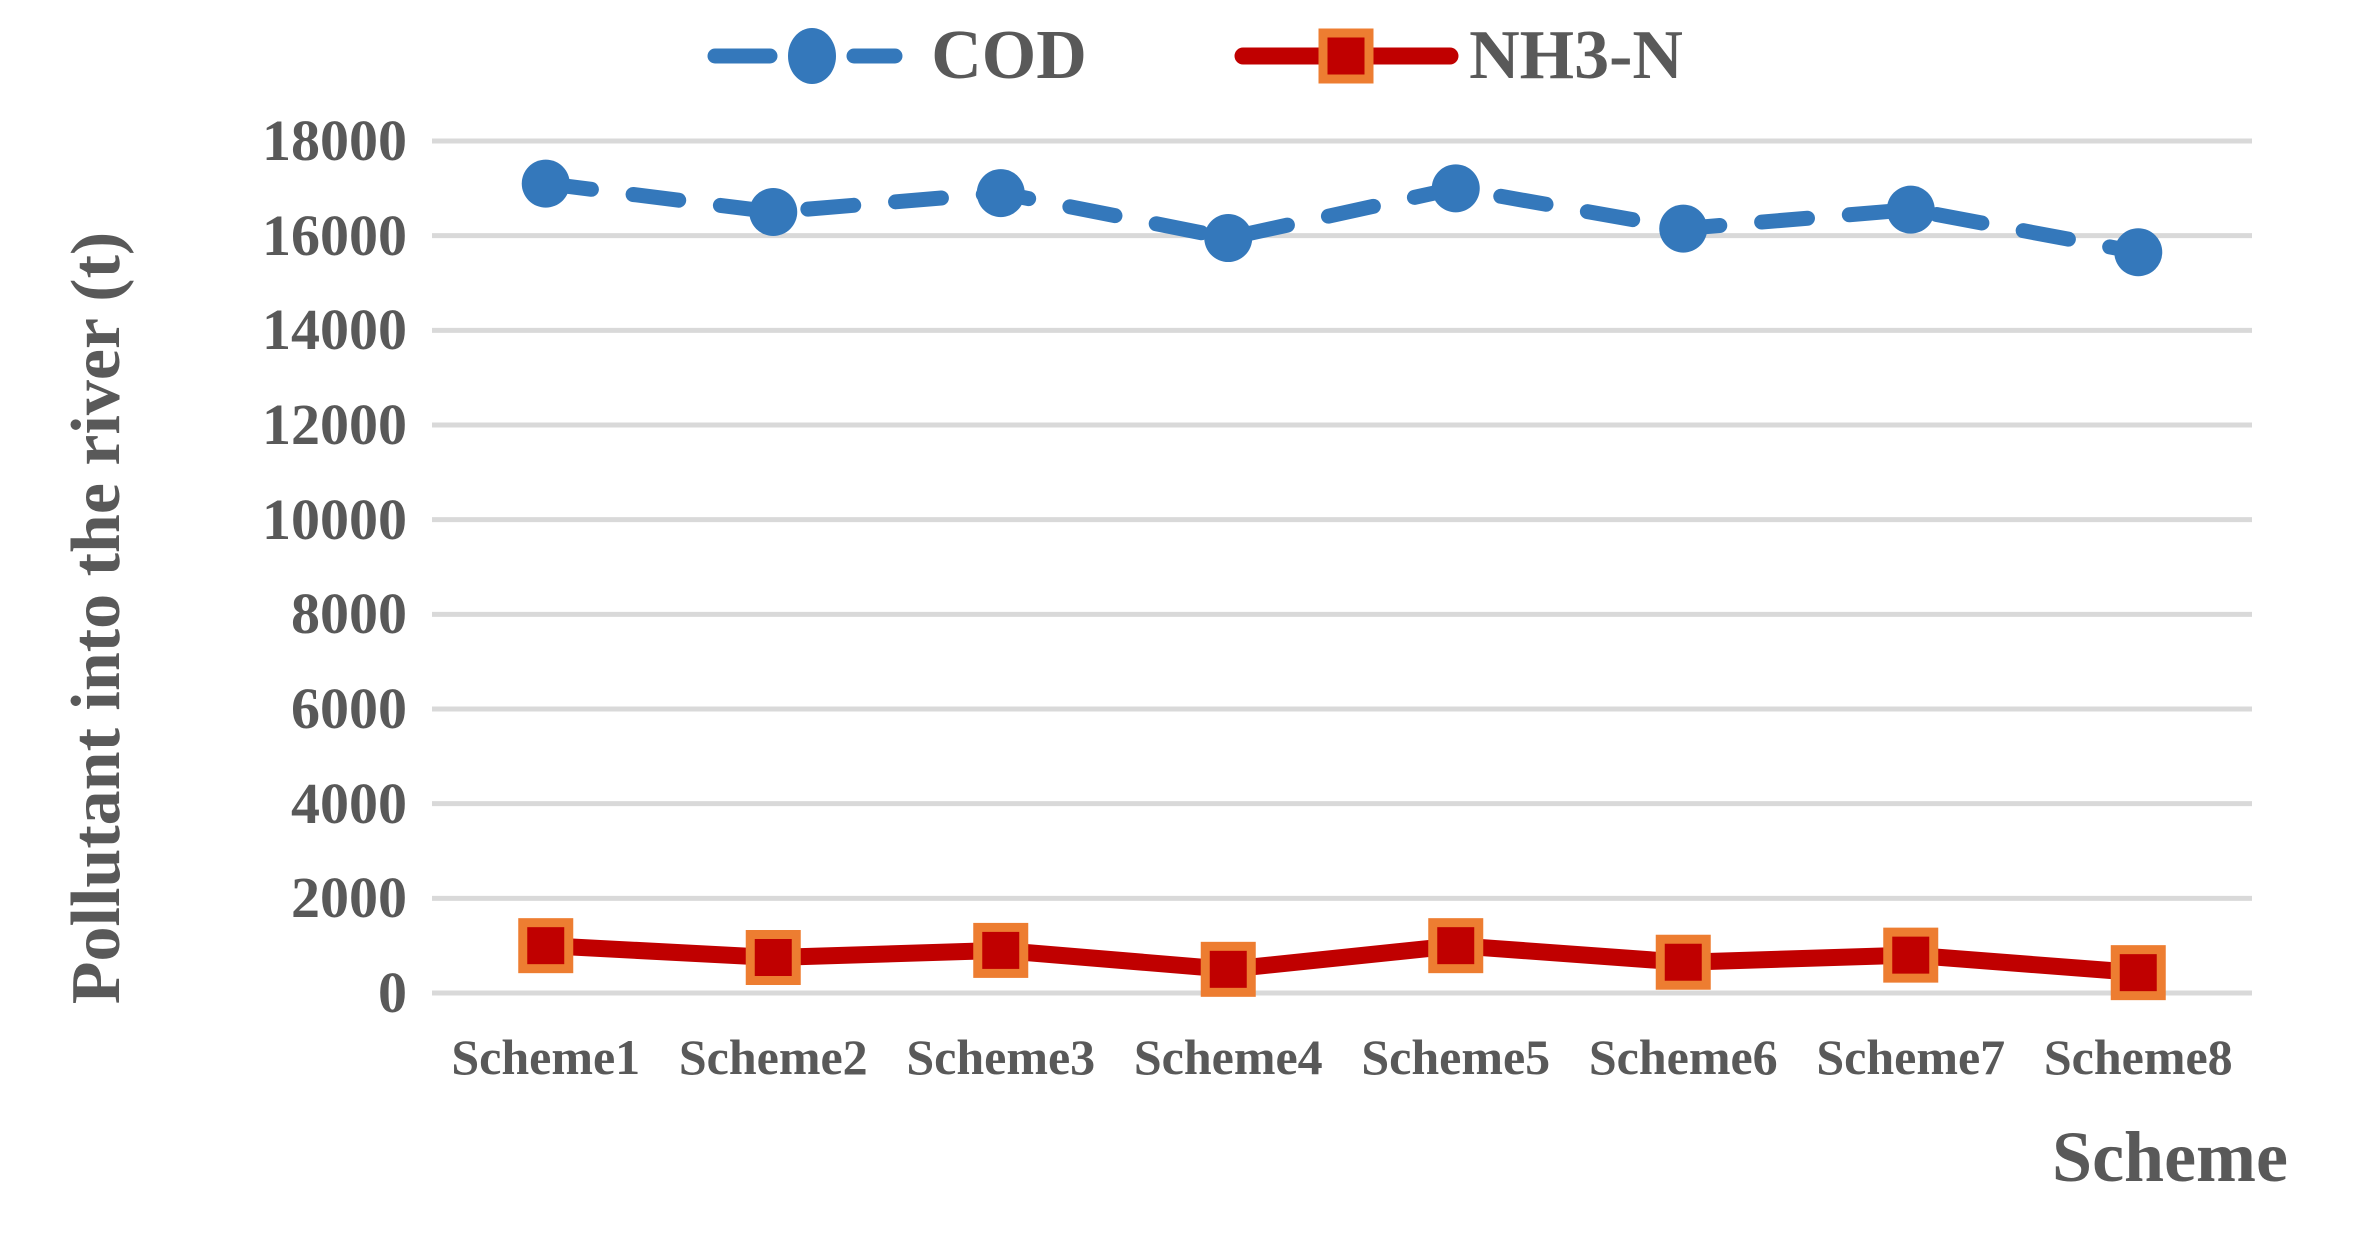 Image resolution: width=2358 pixels, height=1257 pixels. What do you see at coordinates (334, 140) in the screenshot?
I see `y-tick-label: 18000` at bounding box center [334, 140].